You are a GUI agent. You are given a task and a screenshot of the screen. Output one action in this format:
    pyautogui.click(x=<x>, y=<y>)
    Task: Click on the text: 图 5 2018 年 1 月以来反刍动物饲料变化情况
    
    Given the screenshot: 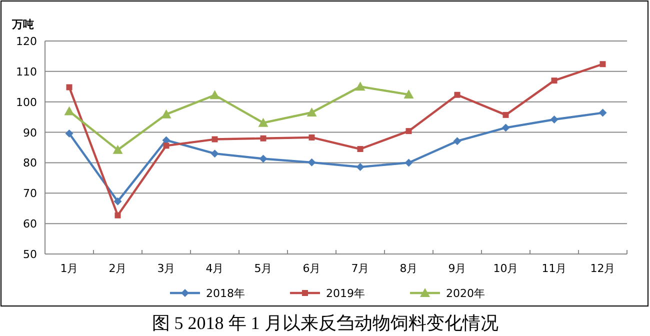 What is the action you would take?
    pyautogui.click(x=325, y=323)
    